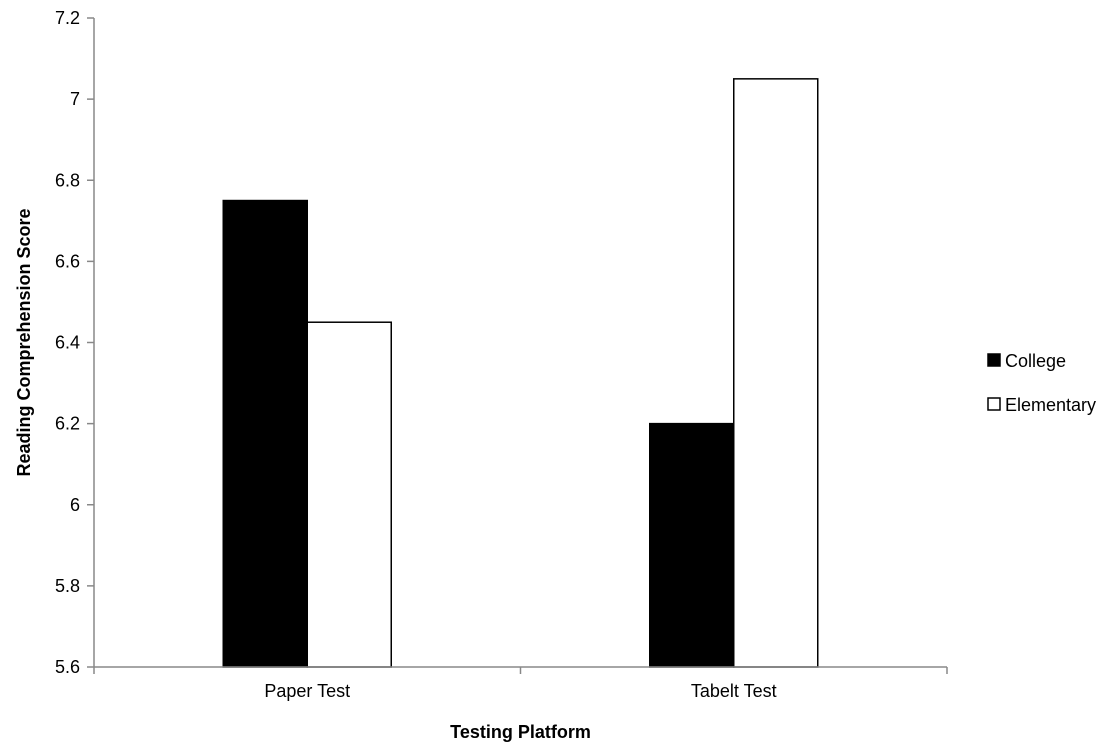  I want to click on x-axis-title: Testing Platform, so click(520, 732).